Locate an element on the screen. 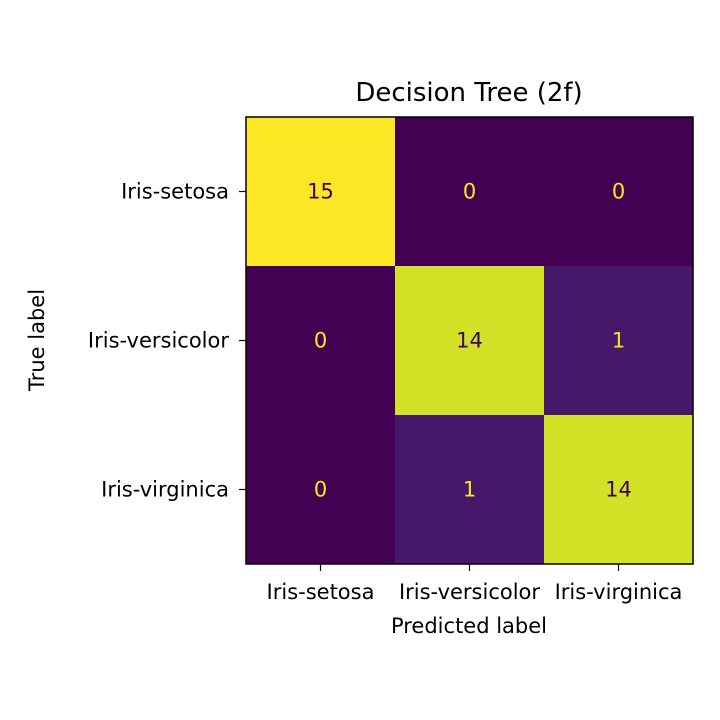  y-axis-ticks: Iris-setosa Iris-versicolor Iris-virginica is located at coordinates (167, 341).